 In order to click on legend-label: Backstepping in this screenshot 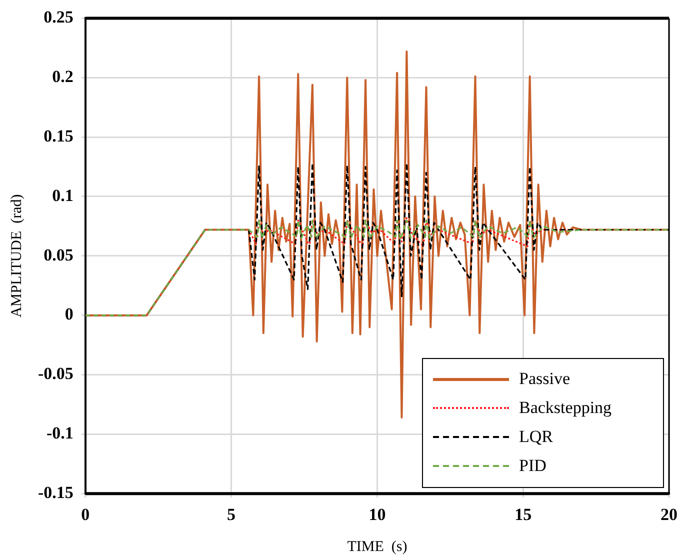, I will do `click(565, 408)`.